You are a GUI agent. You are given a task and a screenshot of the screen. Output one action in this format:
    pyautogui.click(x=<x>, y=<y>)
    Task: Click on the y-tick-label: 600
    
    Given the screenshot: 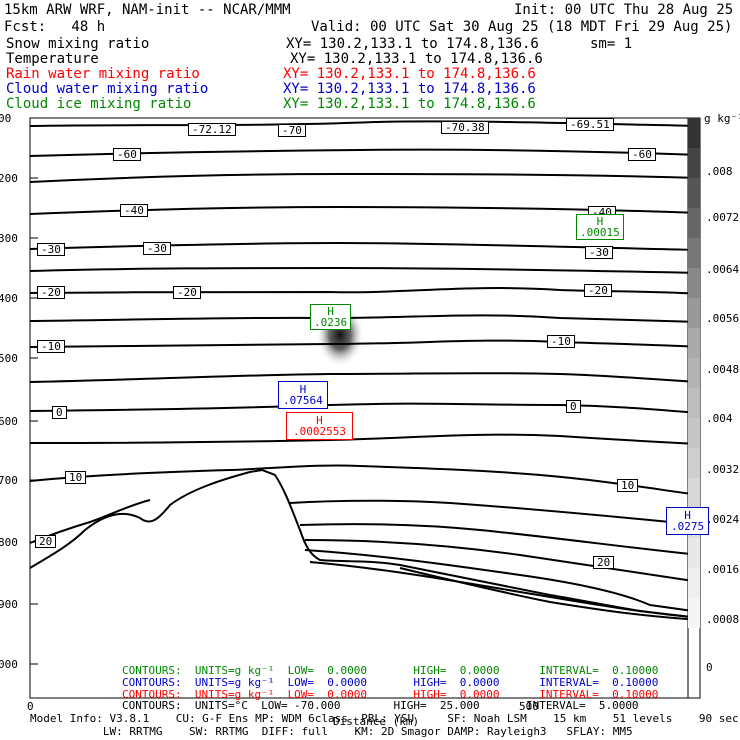 What is the action you would take?
    pyautogui.click(x=9, y=421)
    